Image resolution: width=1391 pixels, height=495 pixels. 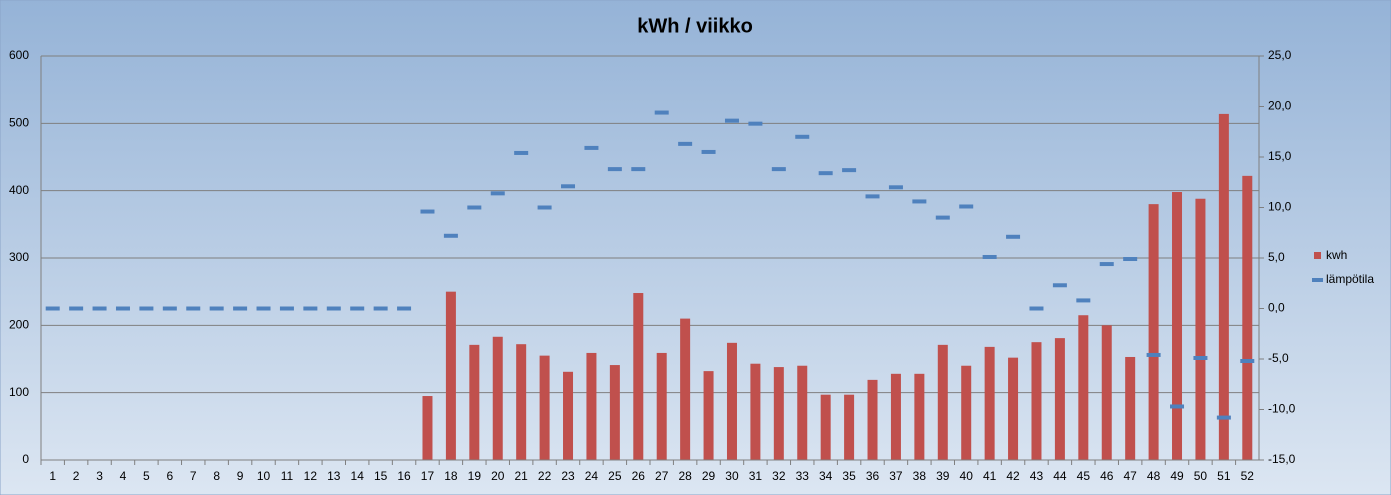 I want to click on x-tick-label: 26, so click(x=639, y=476).